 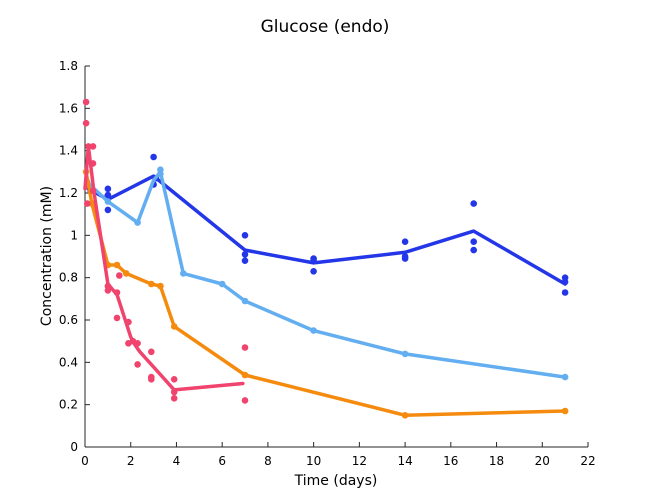 I want to click on y-tick-label: 1, so click(x=74, y=235).